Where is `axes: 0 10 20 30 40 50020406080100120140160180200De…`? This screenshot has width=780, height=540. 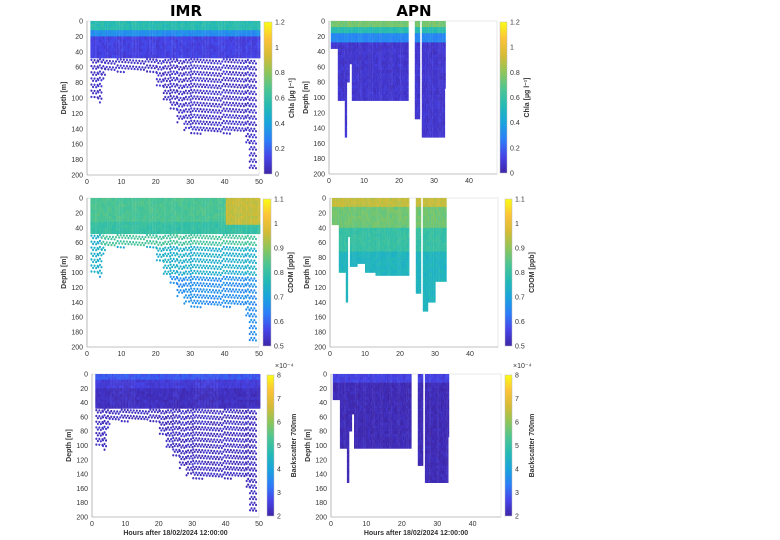
axes: 0 10 20 30 40 50020406080100120140160180200De… is located at coordinates (162, 103).